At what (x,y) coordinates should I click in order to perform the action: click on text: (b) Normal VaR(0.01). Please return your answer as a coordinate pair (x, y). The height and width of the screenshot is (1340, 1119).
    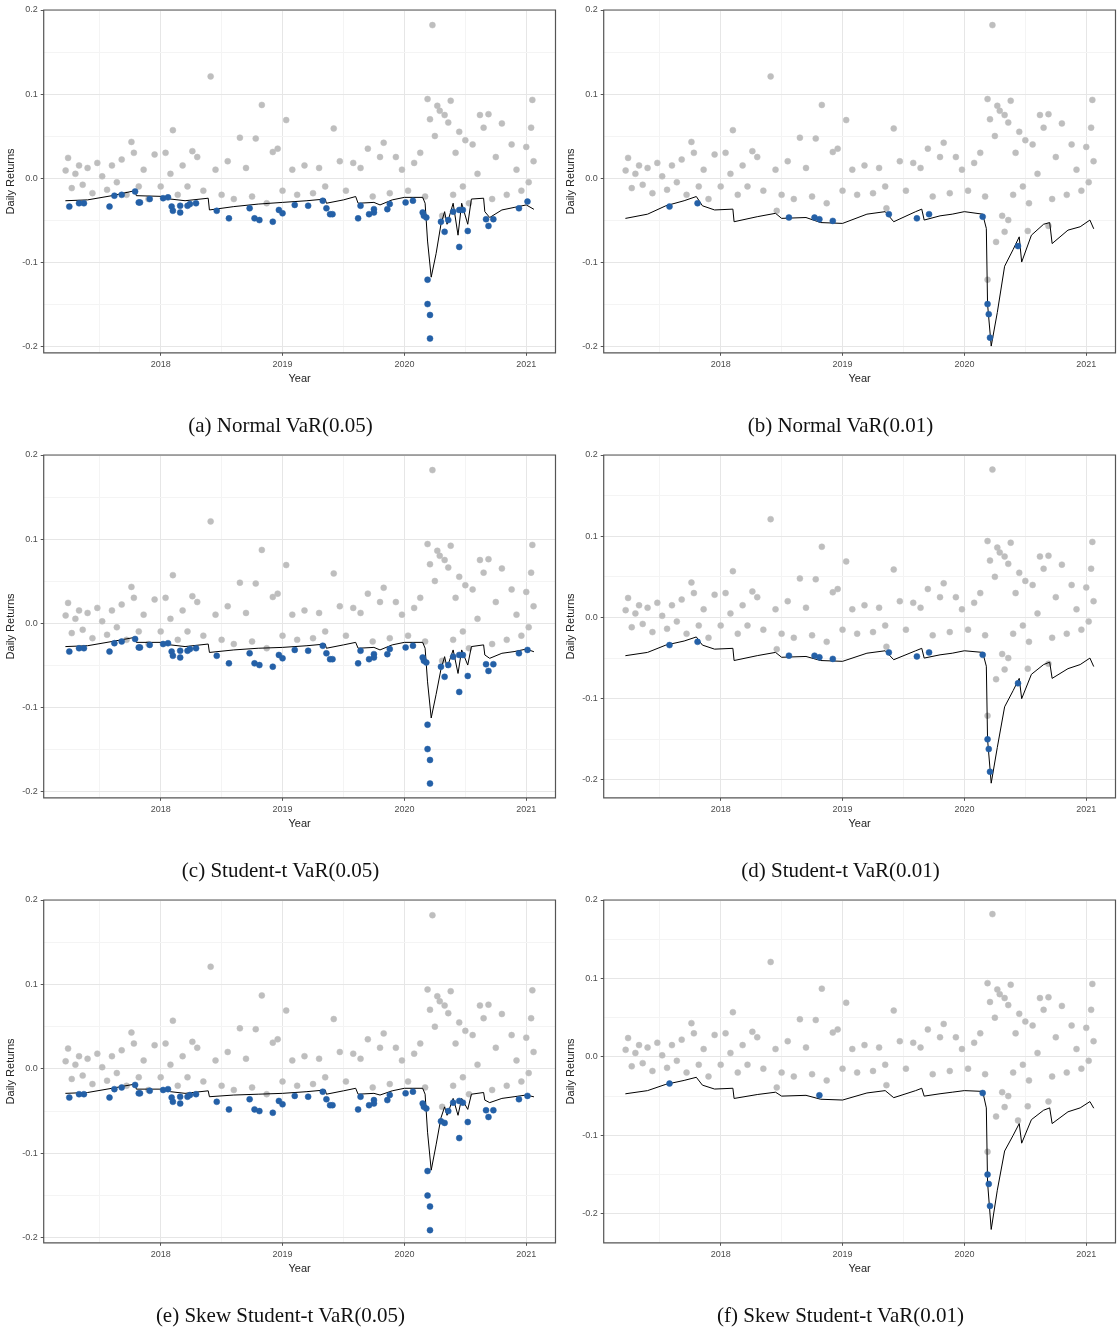
    Looking at the image, I should click on (840, 424).